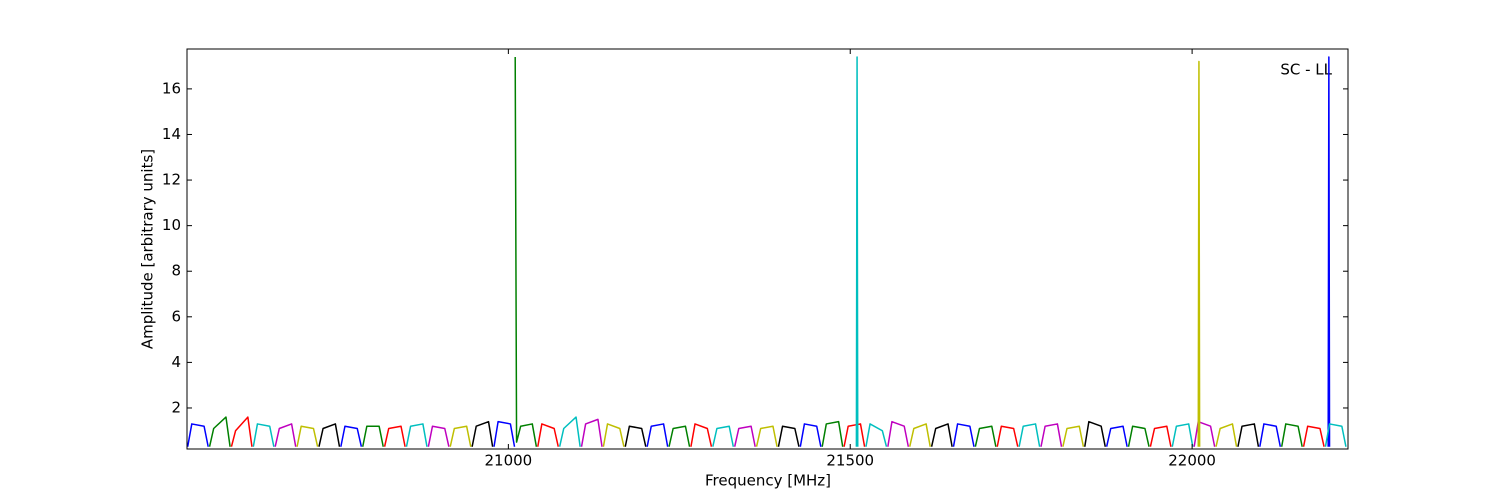 The width and height of the screenshot is (1500, 500). Describe the element at coordinates (1306, 70) in the screenshot. I see `annotation: SC - LL` at that location.